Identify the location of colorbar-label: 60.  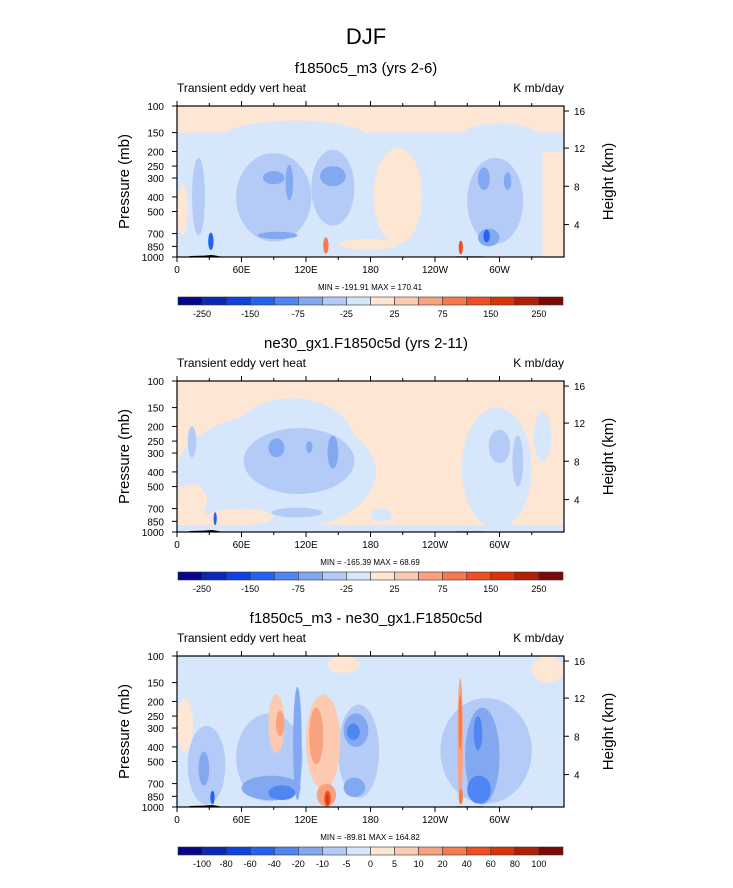
(491, 864).